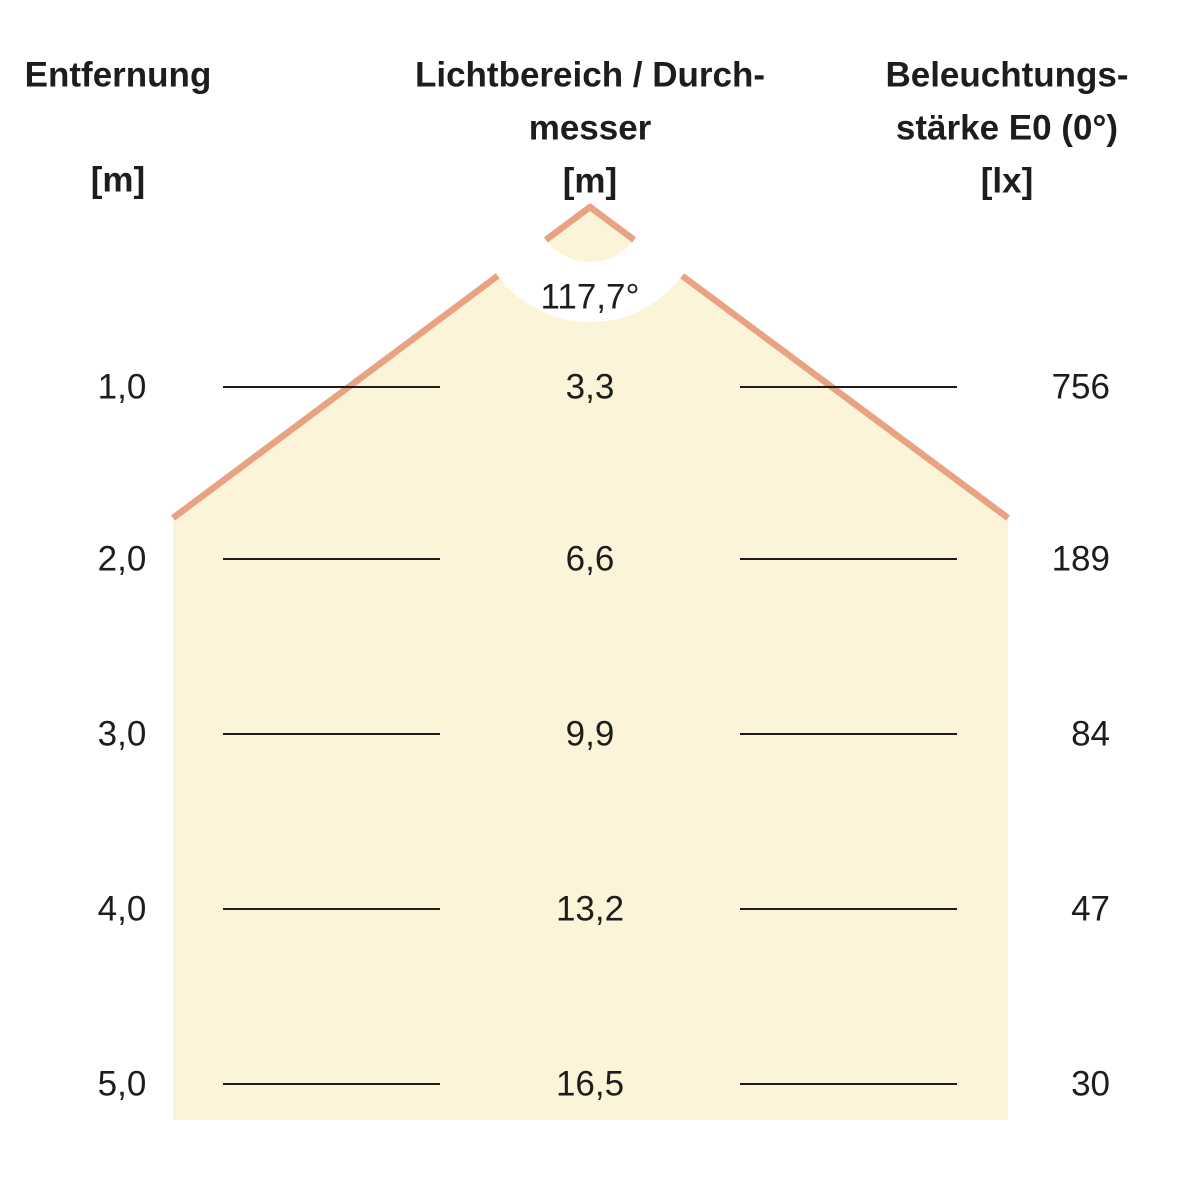  What do you see at coordinates (1090, 1084) in the screenshot?
I see `illuminance-value: 30` at bounding box center [1090, 1084].